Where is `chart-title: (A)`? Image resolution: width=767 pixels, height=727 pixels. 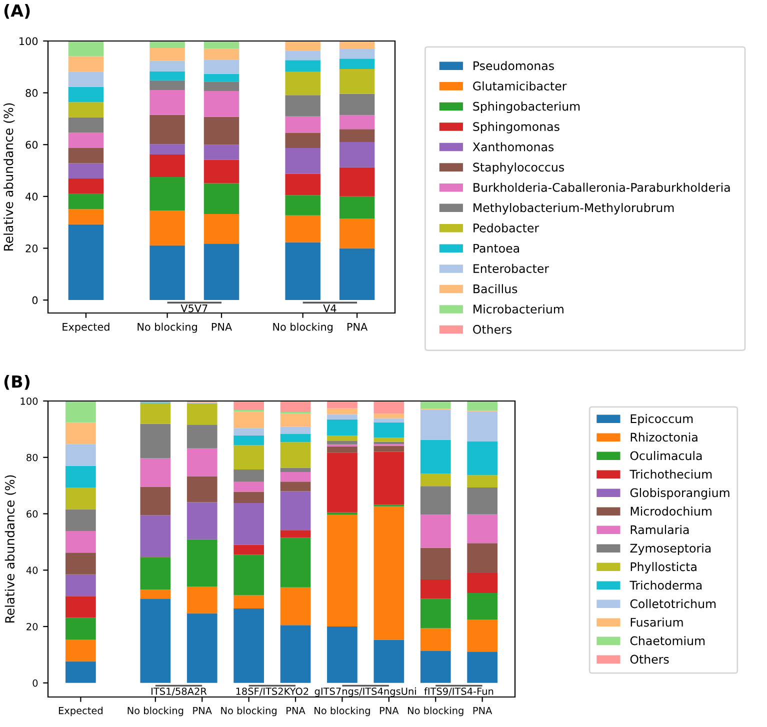
chart-title: (A) is located at coordinates (17, 11).